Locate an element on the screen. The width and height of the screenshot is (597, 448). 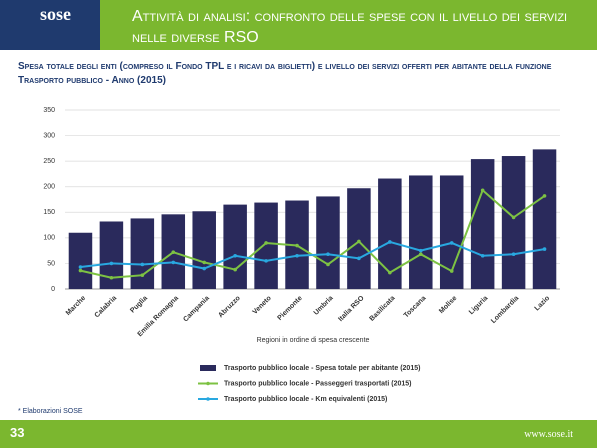
x-tick-label: Calabria is located at coordinates (106, 307).